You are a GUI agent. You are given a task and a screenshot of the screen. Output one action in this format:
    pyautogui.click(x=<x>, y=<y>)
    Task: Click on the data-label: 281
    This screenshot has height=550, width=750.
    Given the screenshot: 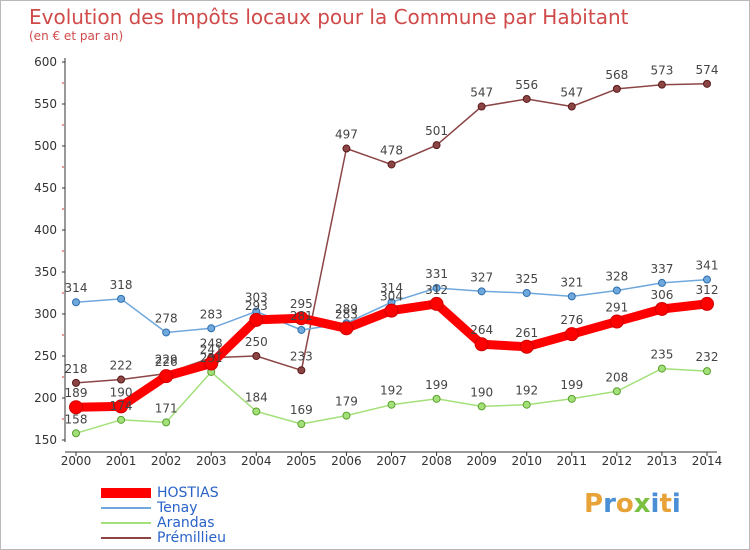 What is the action you would take?
    pyautogui.click(x=301, y=316)
    